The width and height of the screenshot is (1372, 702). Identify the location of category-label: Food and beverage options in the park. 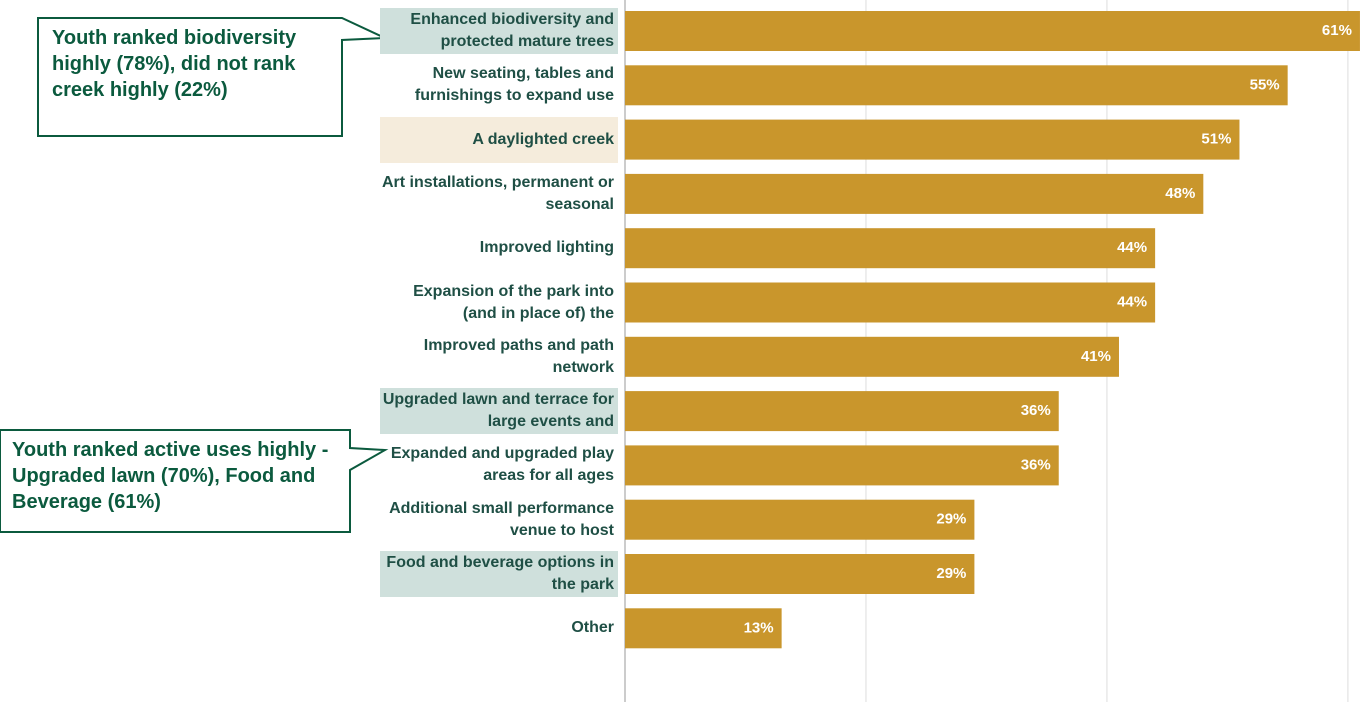
(499, 574).